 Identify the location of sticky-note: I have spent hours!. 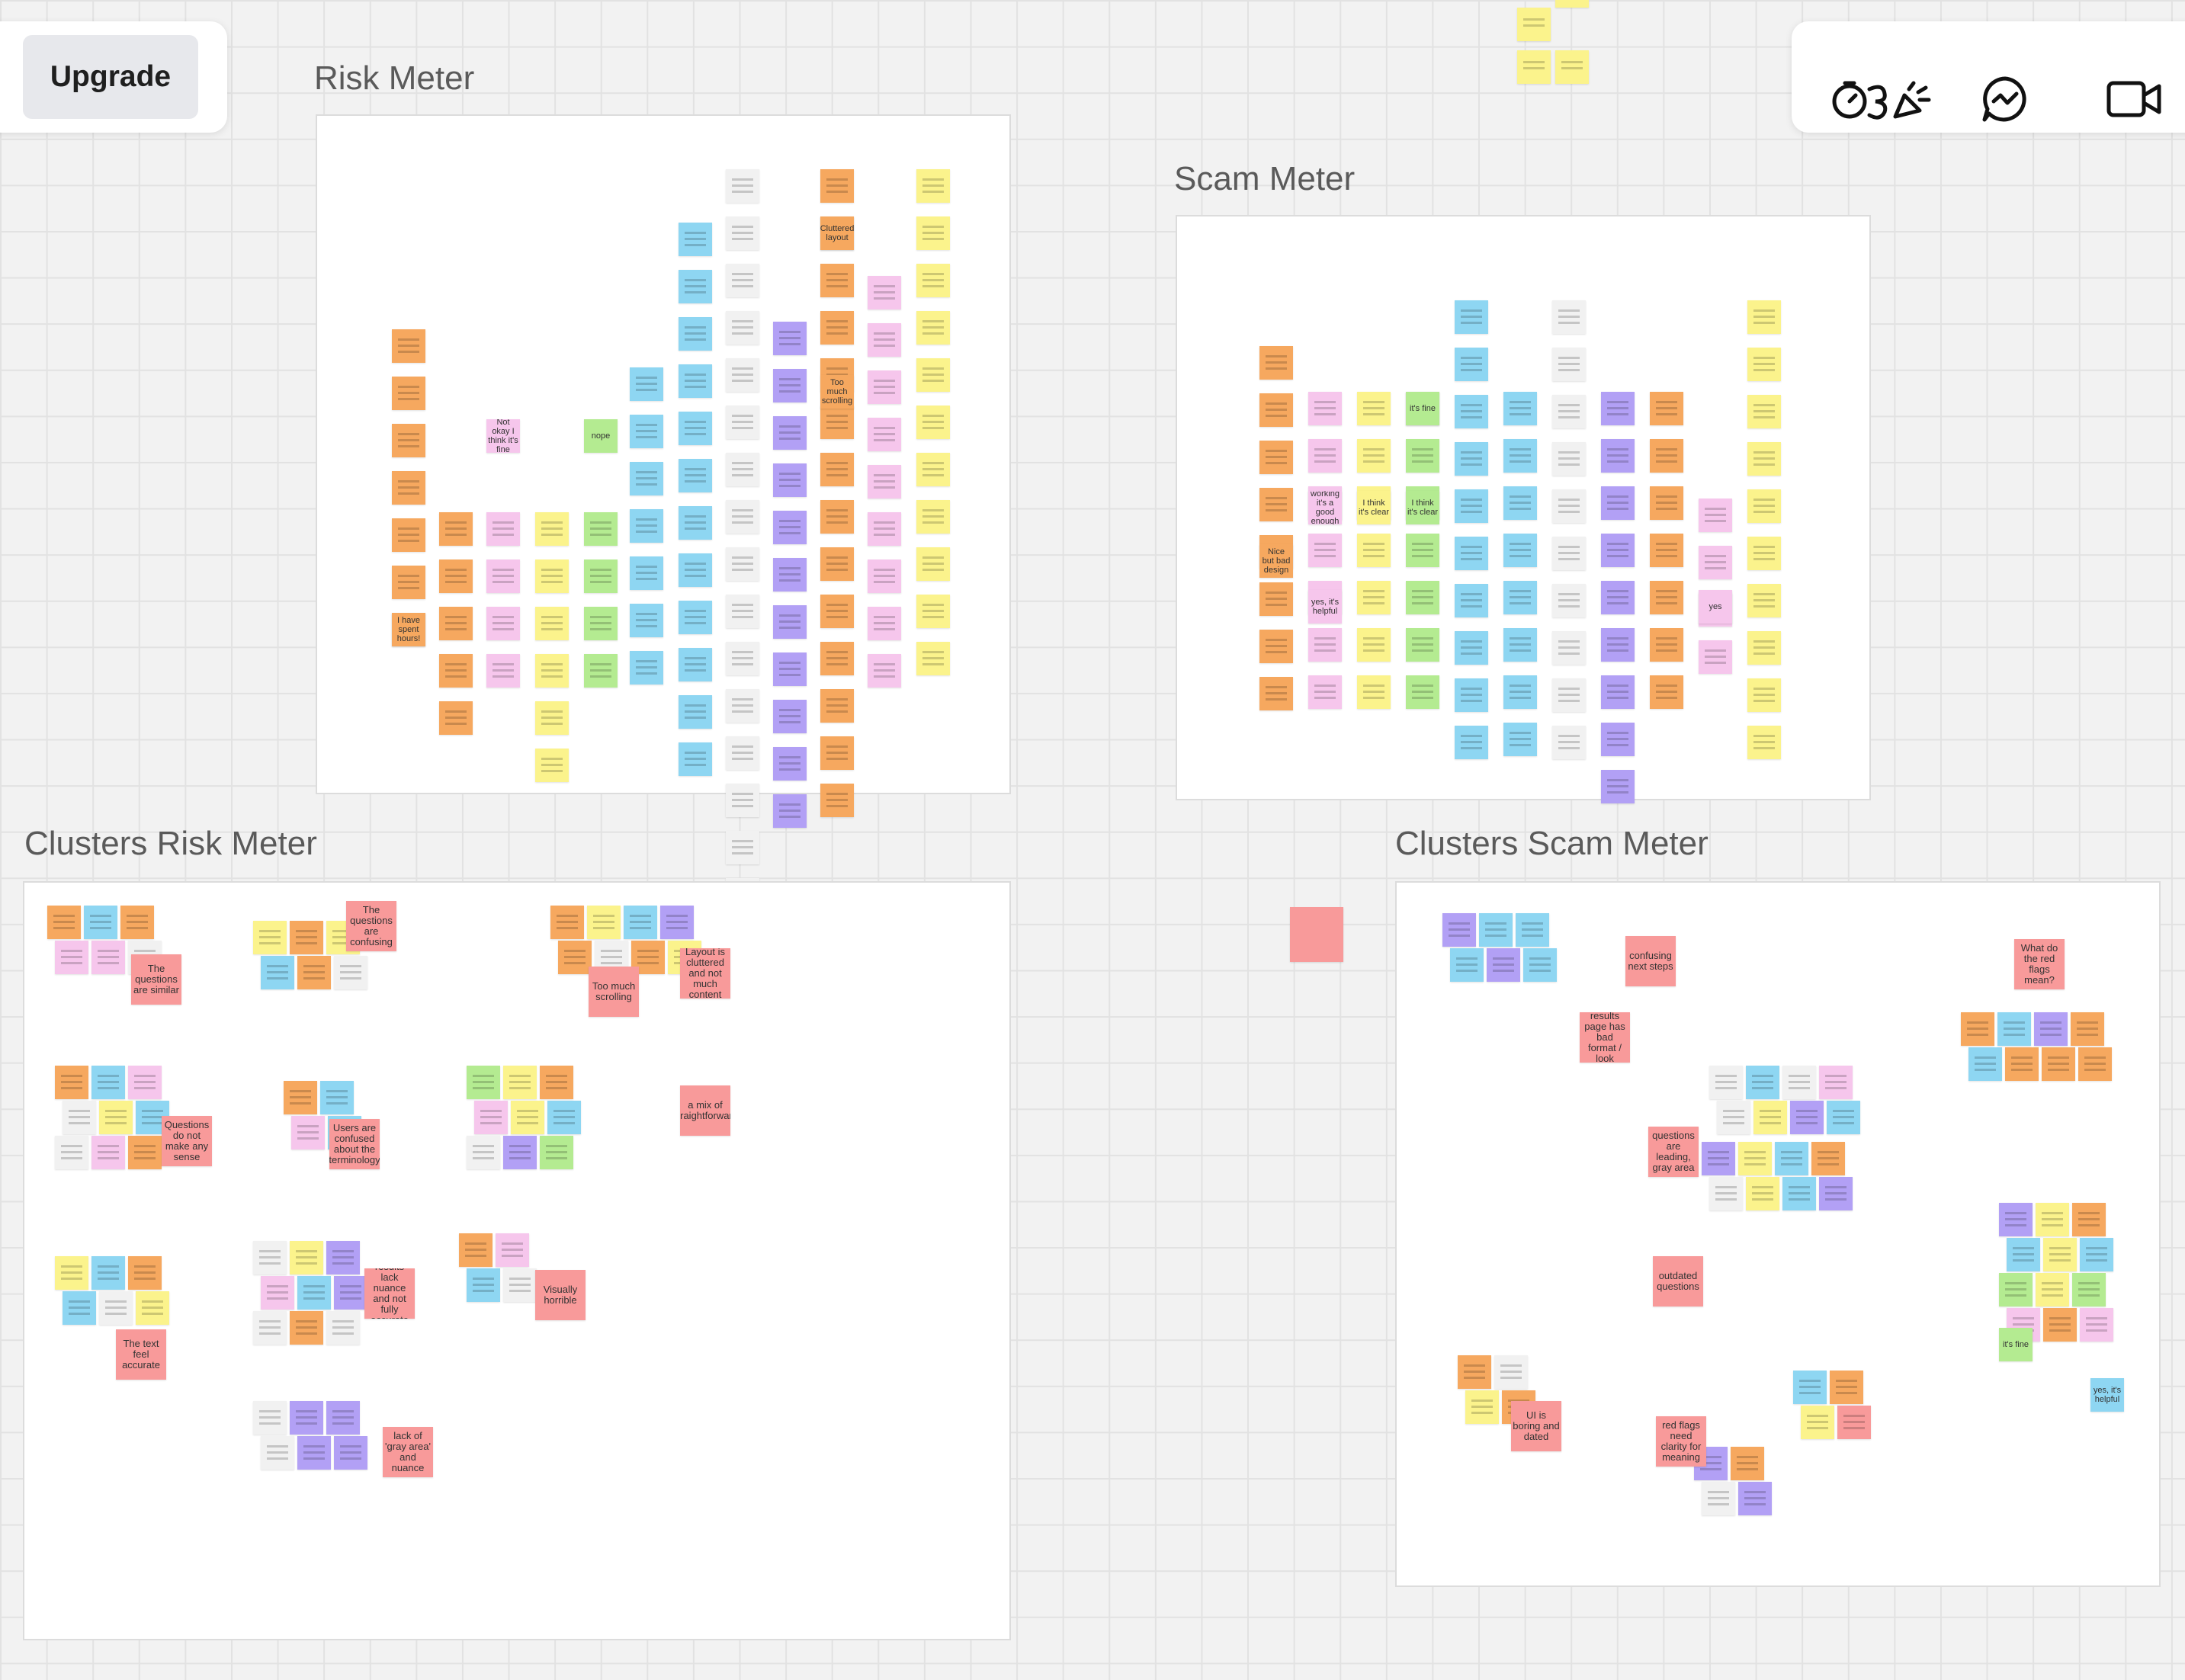
(408, 629).